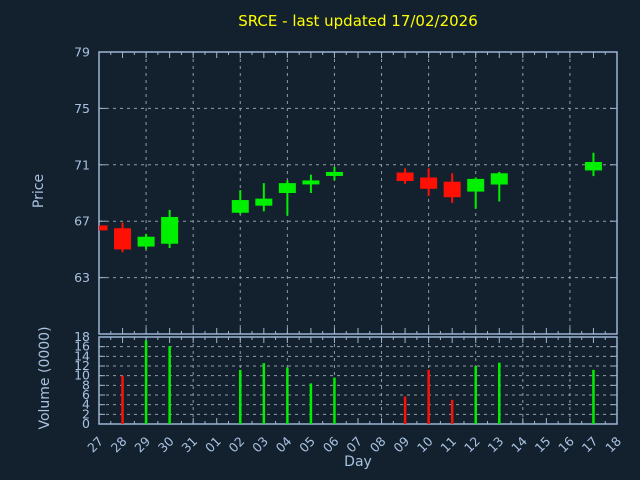 Image resolution: width=640 pixels, height=480 pixels. Describe the element at coordinates (86, 423) in the screenshot. I see `volume-tick-label: 0` at that location.